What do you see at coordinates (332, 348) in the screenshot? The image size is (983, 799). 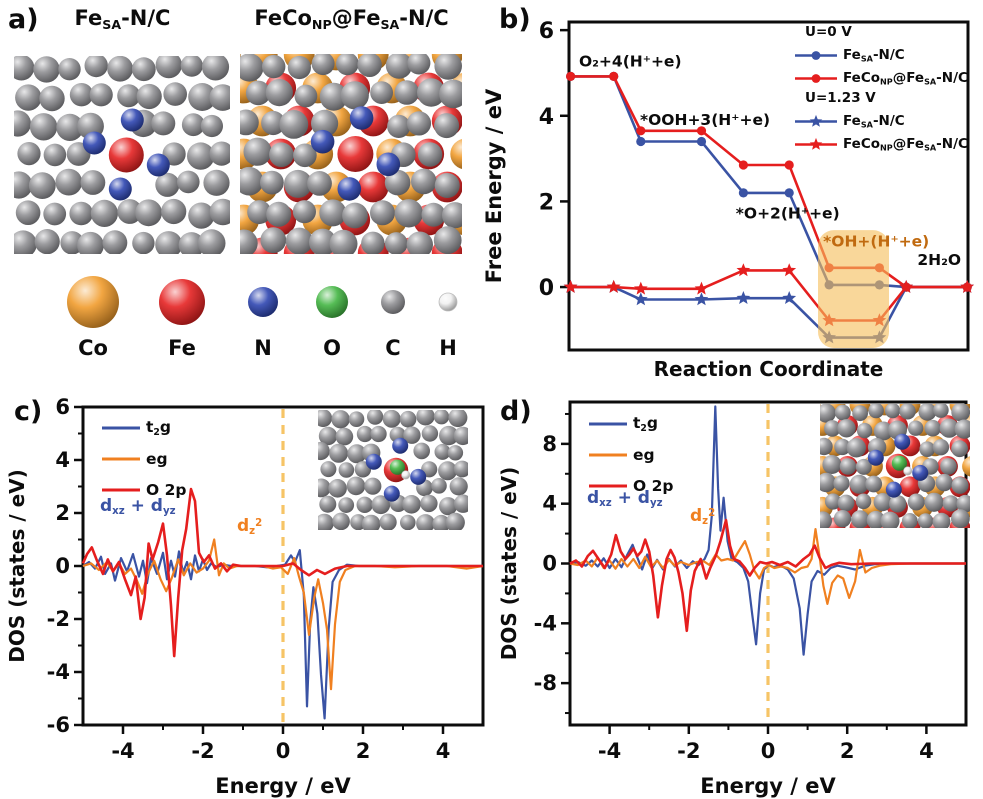 I see `atom-label-o: O` at bounding box center [332, 348].